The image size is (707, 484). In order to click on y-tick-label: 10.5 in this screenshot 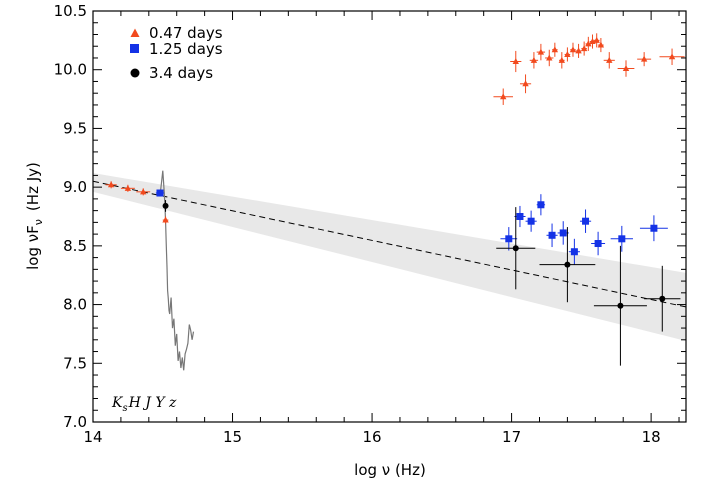, I will do `click(70, 11)`.